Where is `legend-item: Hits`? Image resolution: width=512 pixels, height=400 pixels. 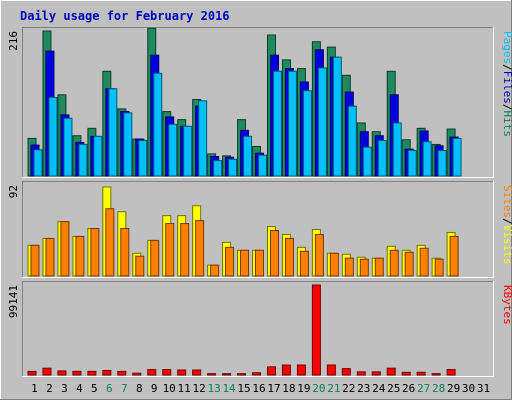
legend-item: Hits is located at coordinates (506, 124).